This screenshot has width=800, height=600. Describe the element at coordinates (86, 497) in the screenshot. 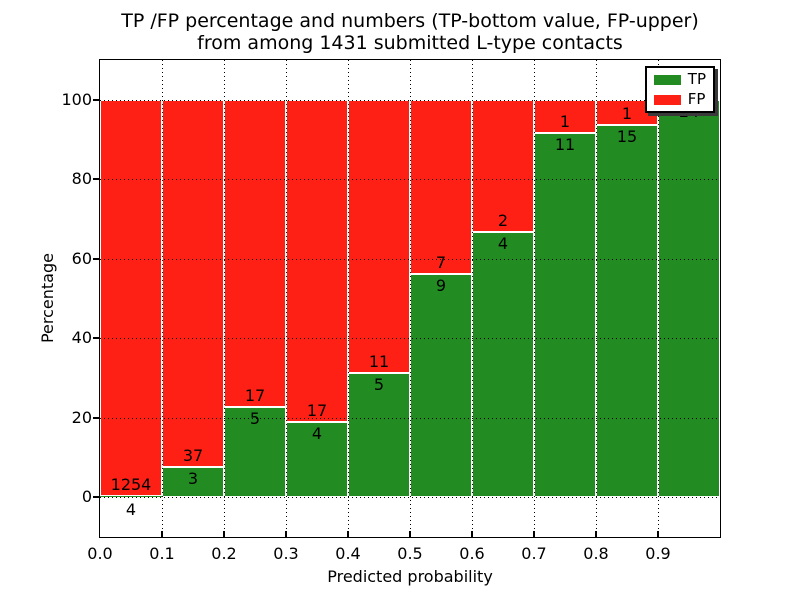

I see `y-tick-label: 0` at that location.